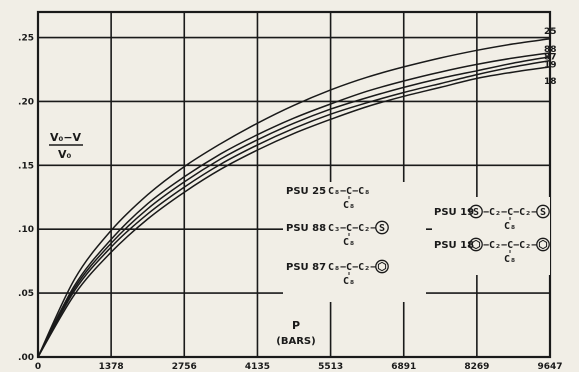 The width and height of the screenshot is (579, 372). What do you see at coordinates (295, 341) in the screenshot?
I see `x-axis-unit: (BARS)` at bounding box center [295, 341].